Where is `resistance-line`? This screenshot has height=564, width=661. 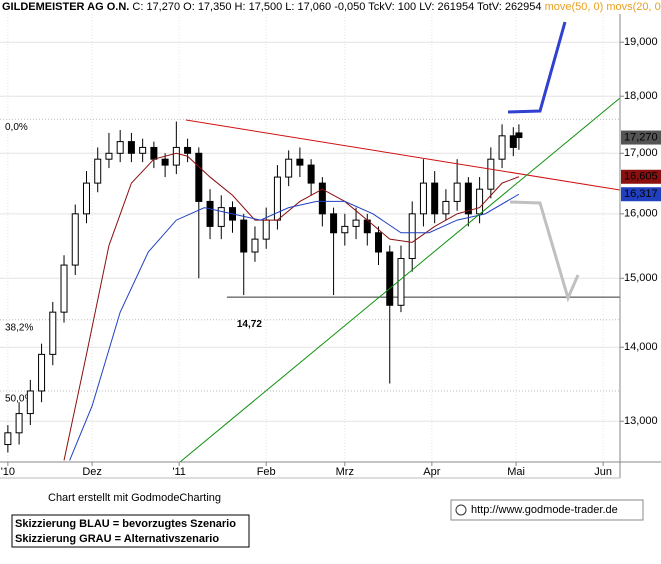
resistance-line is located at coordinates (402, 155).